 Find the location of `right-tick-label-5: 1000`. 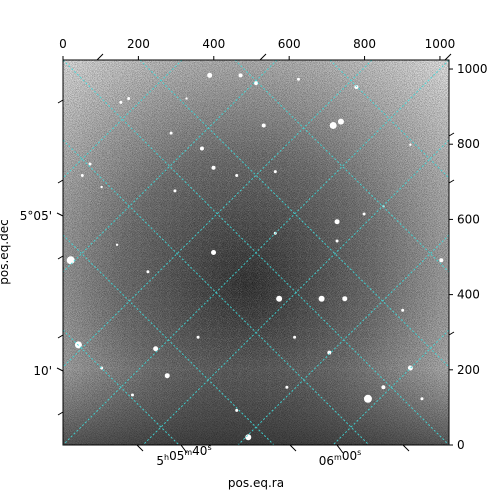

right-tick-label-5: 1000 is located at coordinates (472, 69).